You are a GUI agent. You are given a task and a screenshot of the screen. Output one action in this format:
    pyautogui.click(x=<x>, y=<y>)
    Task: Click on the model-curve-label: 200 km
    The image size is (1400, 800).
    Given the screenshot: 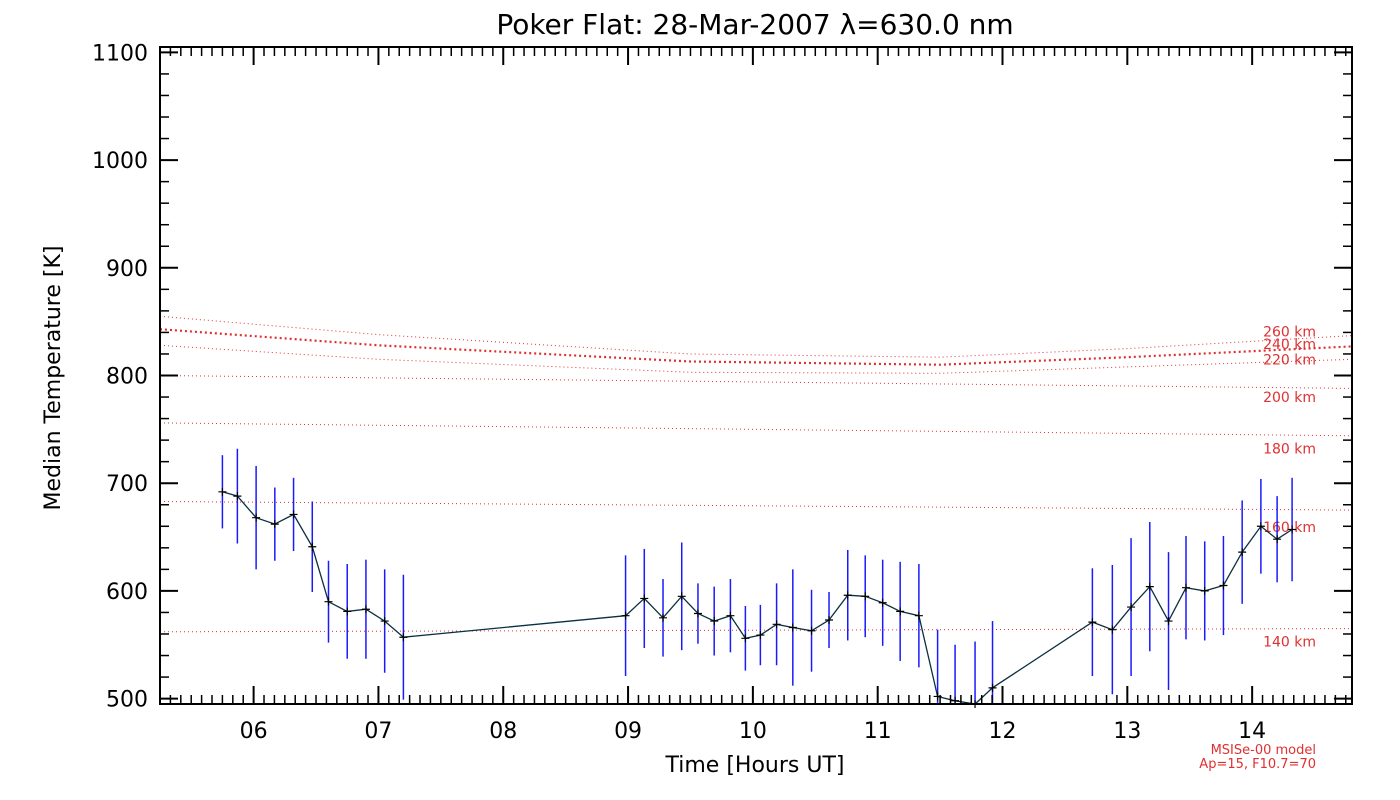 What is the action you would take?
    pyautogui.click(x=1289, y=398)
    